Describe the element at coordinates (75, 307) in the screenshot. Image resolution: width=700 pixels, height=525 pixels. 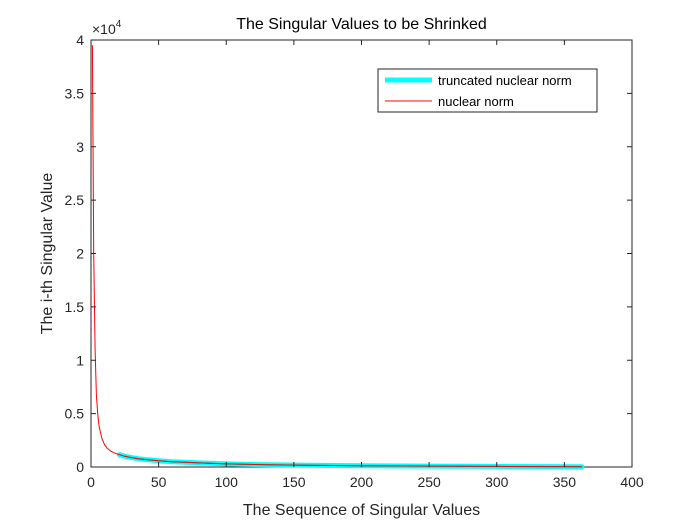
I see `y-tick-label: 1.5` at that location.